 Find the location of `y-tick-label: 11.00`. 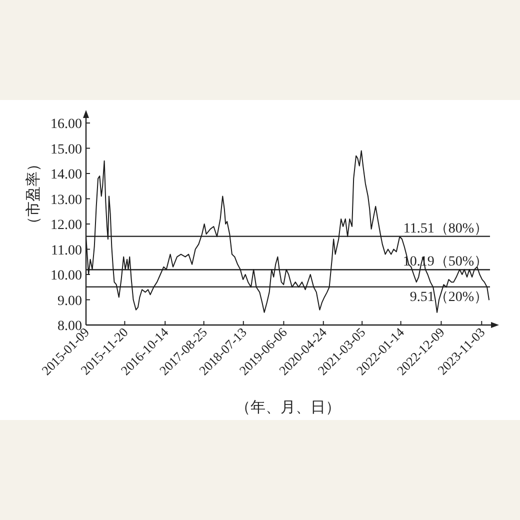

y-tick-label: 11.00 is located at coordinates (66, 250).